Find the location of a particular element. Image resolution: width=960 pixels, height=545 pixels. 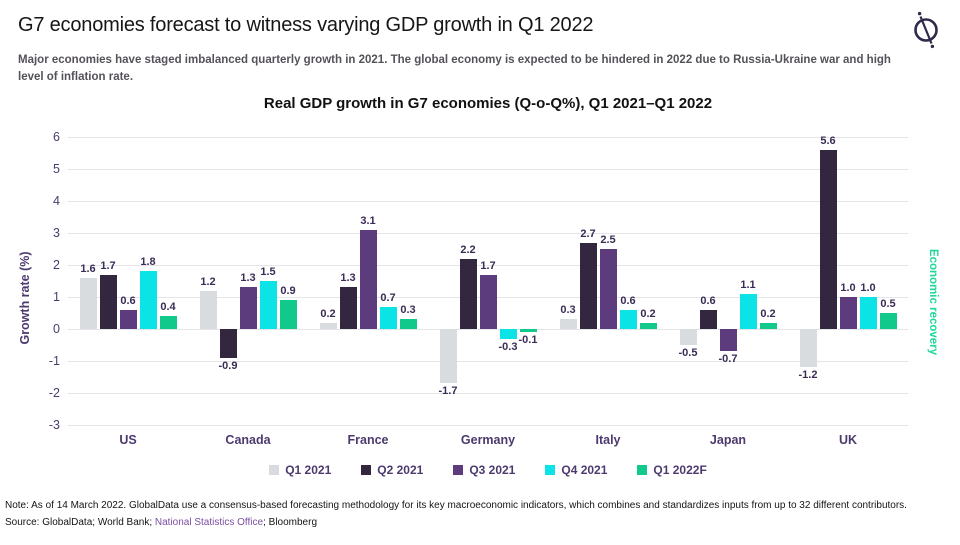

bar-us-q1-2021 is located at coordinates (88, 303).